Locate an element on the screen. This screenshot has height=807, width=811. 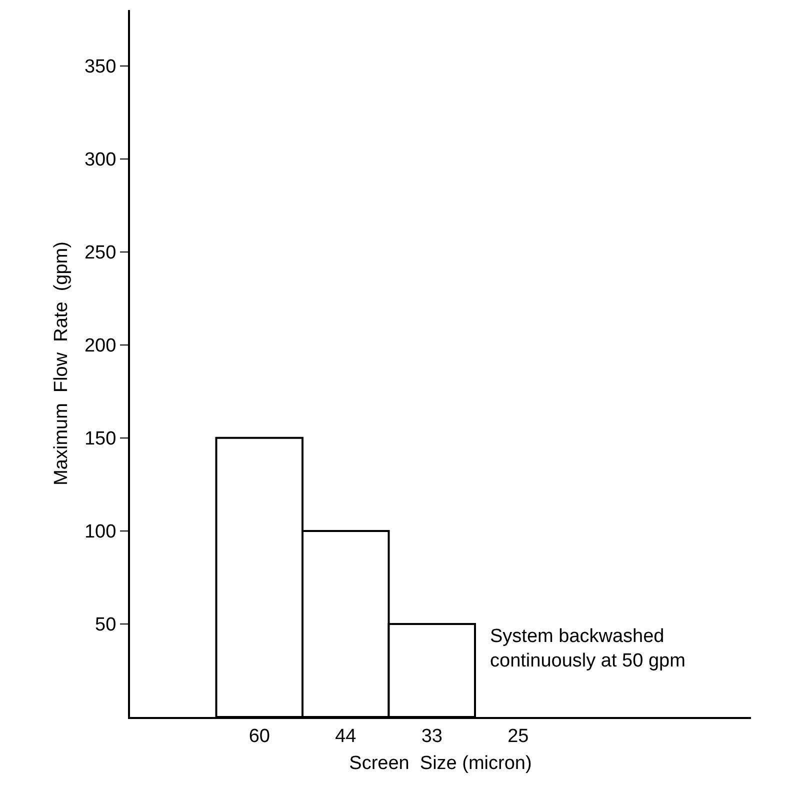
x-axis-title: Screen Size (micron) is located at coordinates (440, 763).